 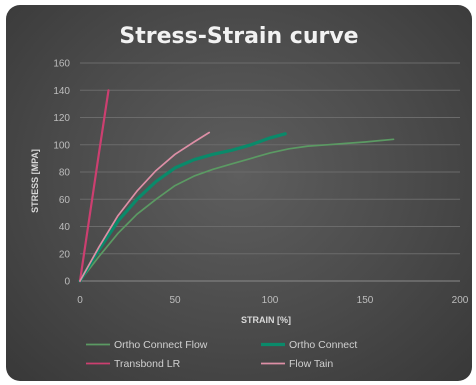 What do you see at coordinates (266, 320) in the screenshot?
I see `x-axis-label: STRAIN [%]` at bounding box center [266, 320].